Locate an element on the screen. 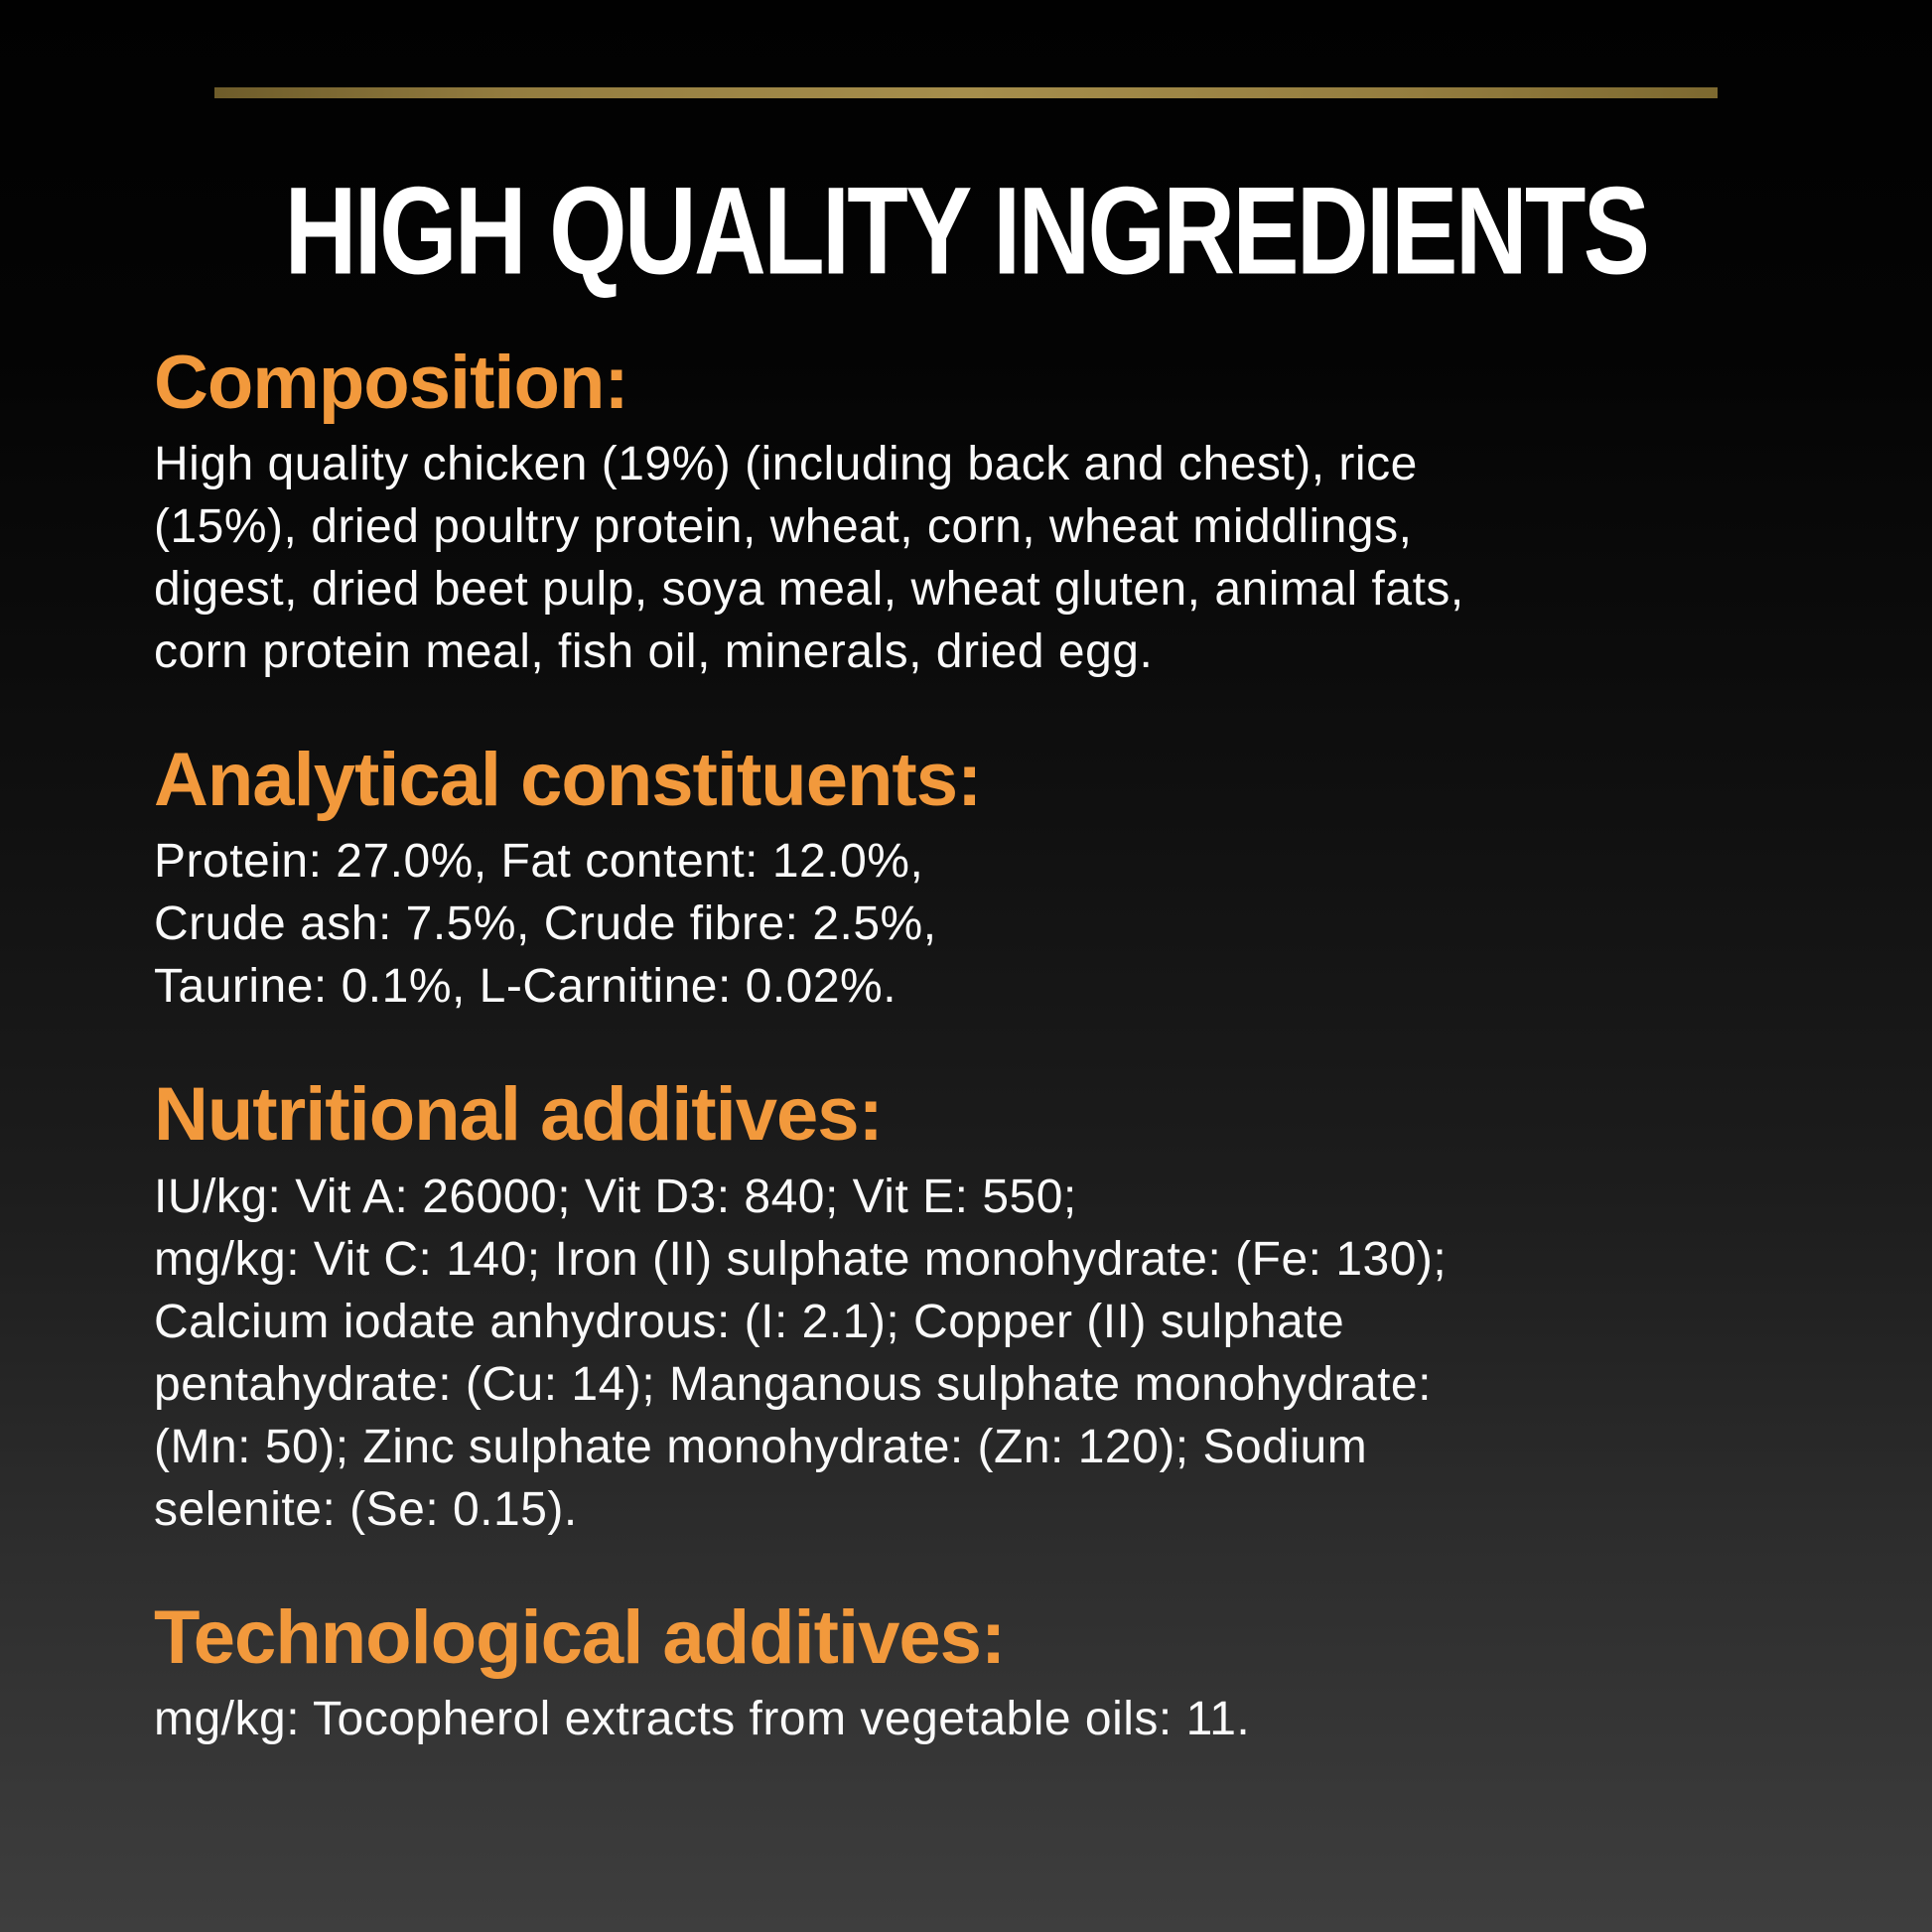 The image size is (1932, 1932). analytical-line: Taurine: 0.1%, L-Carnitine: 0.02%. is located at coordinates (525, 987).